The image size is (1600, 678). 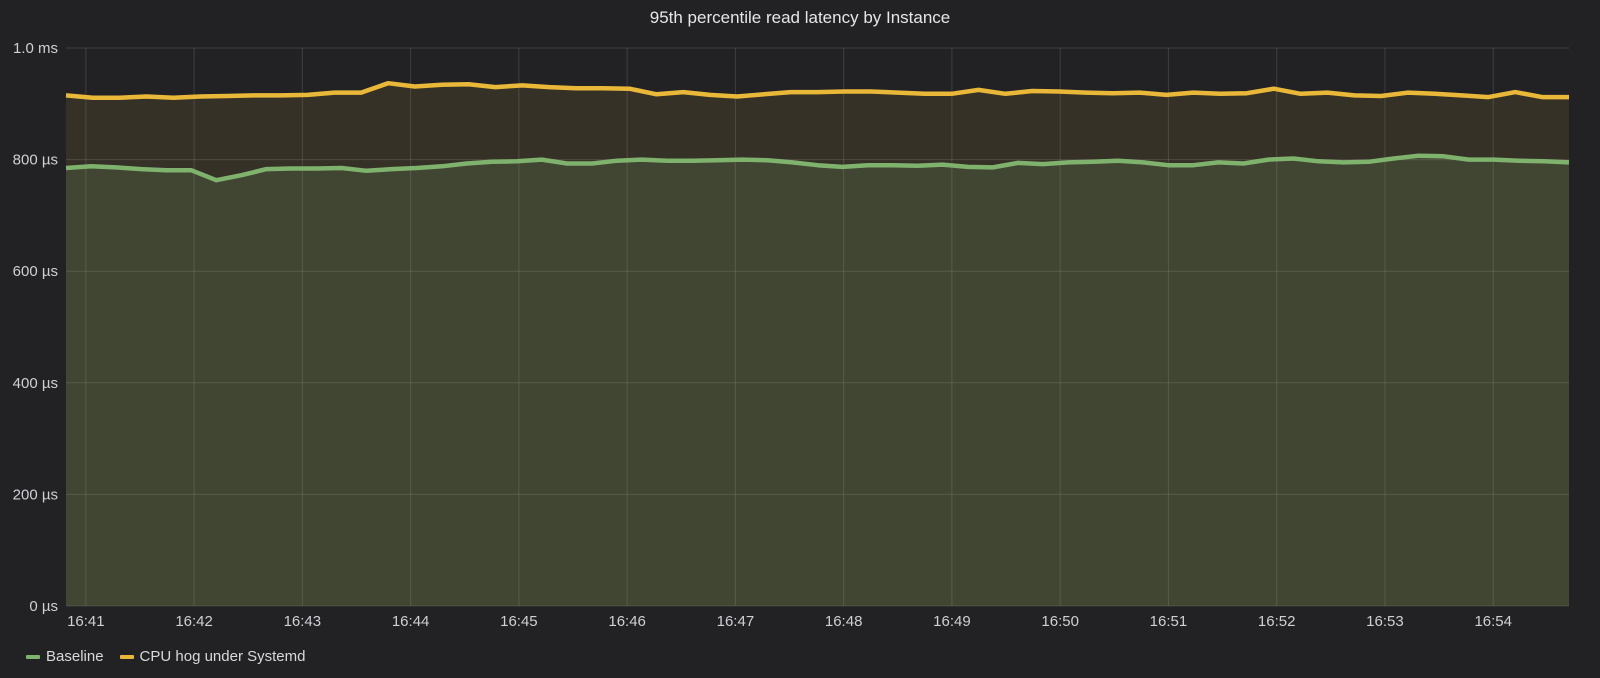 What do you see at coordinates (35, 160) in the screenshot?
I see `y-tick-label: 800 µs` at bounding box center [35, 160].